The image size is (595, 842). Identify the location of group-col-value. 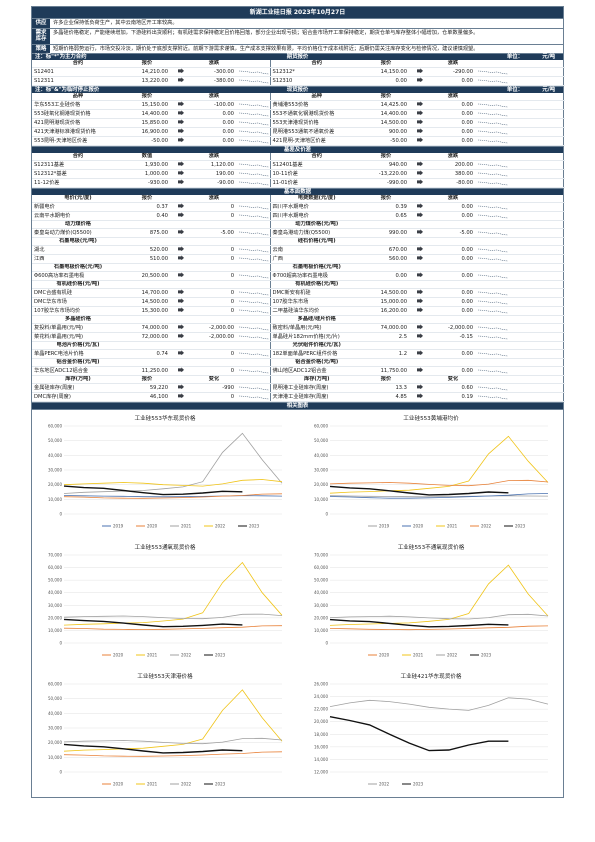
(386, 225).